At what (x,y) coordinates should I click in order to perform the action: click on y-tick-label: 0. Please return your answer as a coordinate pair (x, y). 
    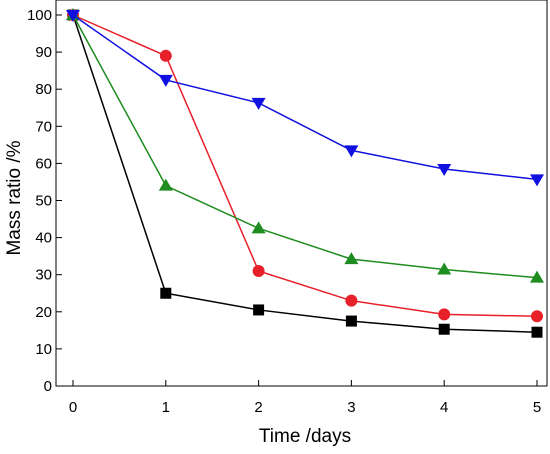
    Looking at the image, I should click on (48, 386).